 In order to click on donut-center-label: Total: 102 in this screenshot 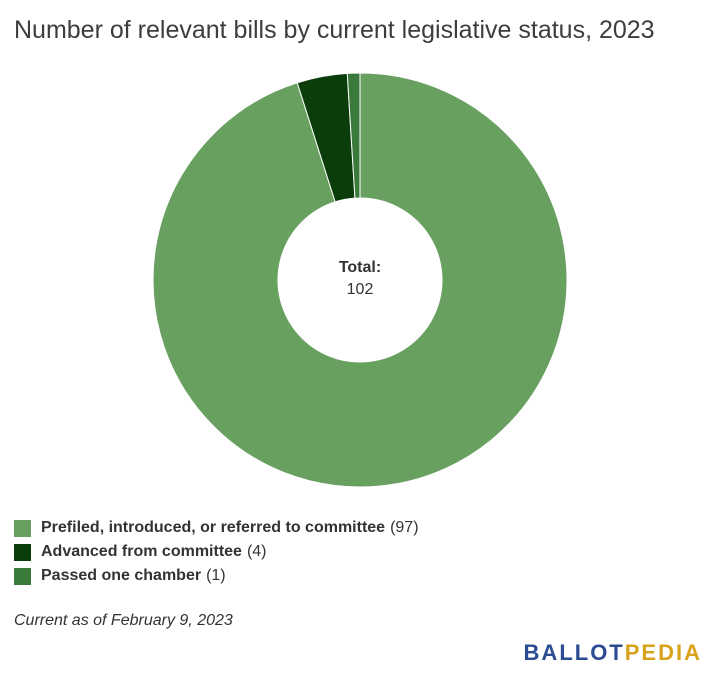, I will do `click(360, 279)`.